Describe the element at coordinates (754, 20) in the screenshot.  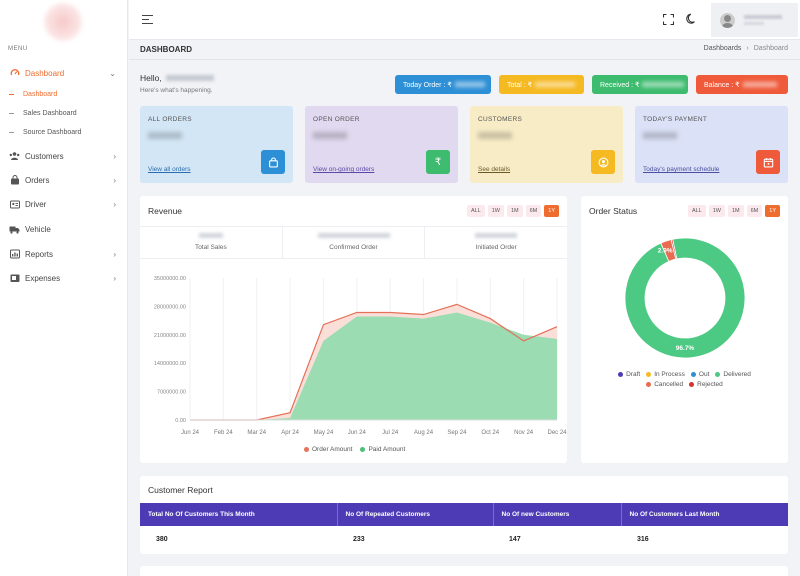
I see `user-profile` at that location.